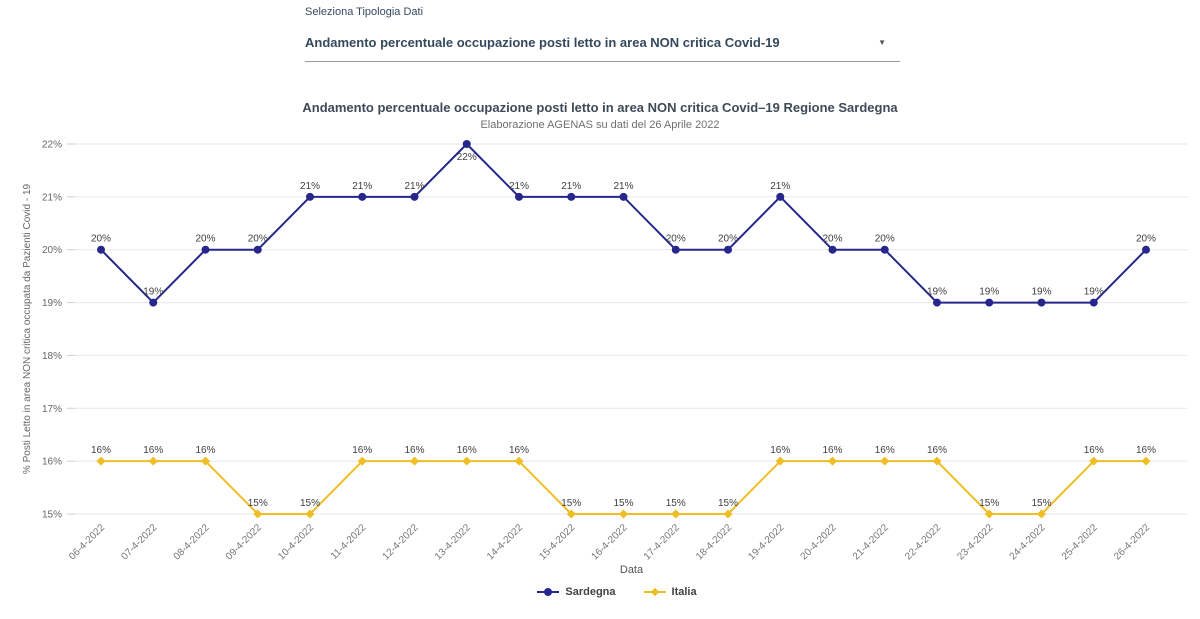 This screenshot has height=619, width=1200. I want to click on y-tick-label: 17%, so click(52, 409).